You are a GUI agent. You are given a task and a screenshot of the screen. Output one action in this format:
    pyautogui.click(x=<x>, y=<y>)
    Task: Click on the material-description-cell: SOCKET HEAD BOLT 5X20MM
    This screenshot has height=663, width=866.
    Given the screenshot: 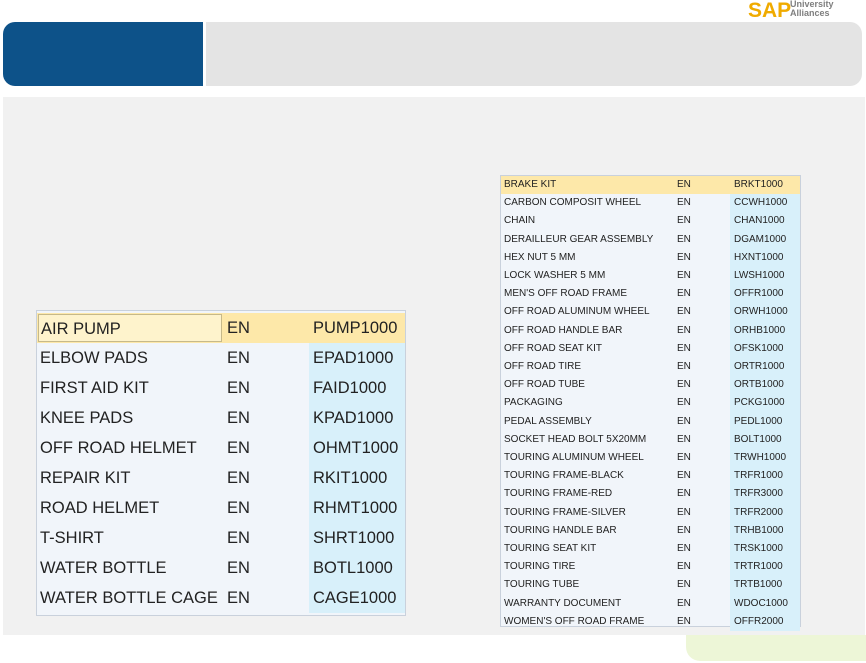 What is the action you would take?
    pyautogui.click(x=575, y=439)
    